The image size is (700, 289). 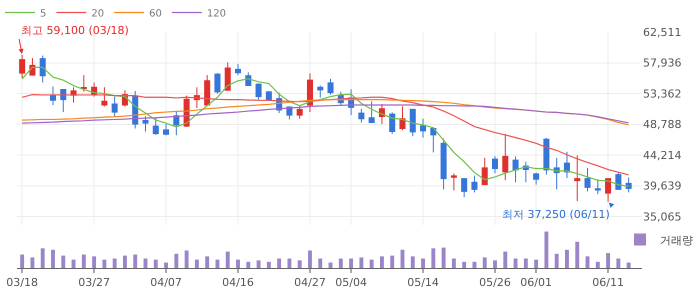 I want to click on legend-label: 5, so click(x=43, y=14).